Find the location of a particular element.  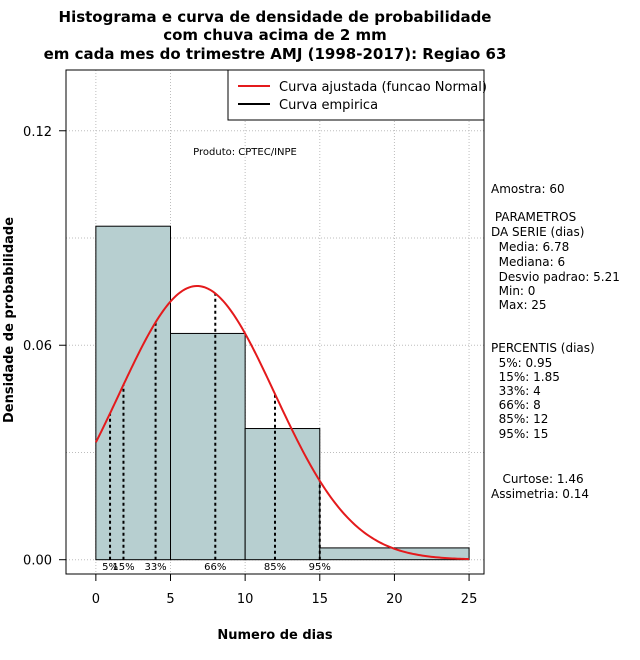

x-tick-label: 5 is located at coordinates (170, 599).